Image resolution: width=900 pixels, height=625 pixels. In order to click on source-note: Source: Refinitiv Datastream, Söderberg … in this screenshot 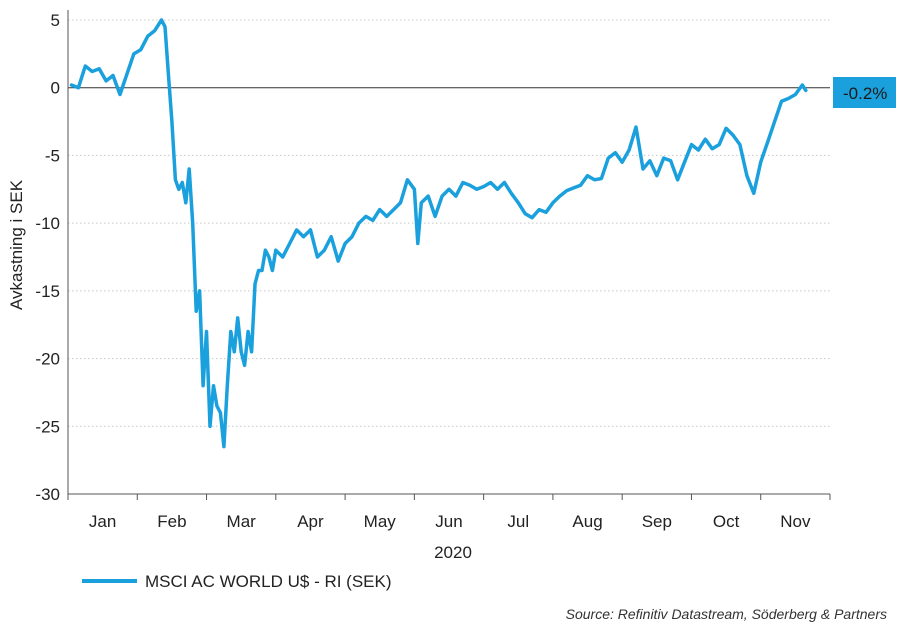, I will do `click(726, 614)`.